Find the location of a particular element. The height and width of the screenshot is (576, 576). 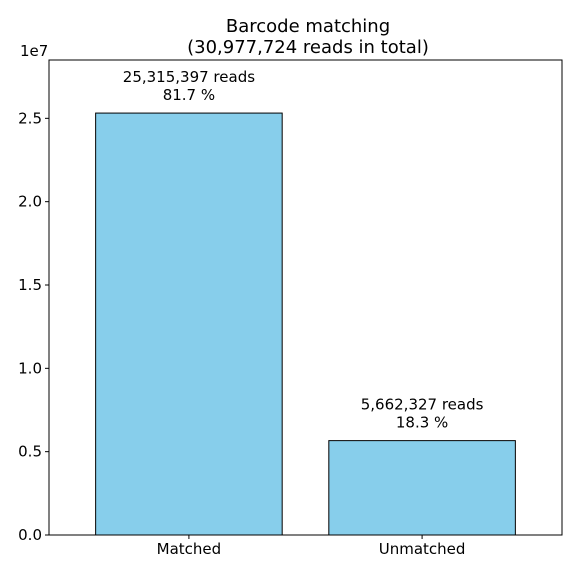

chart-subtitle: (30,977,724 reads in total) is located at coordinates (308, 47).